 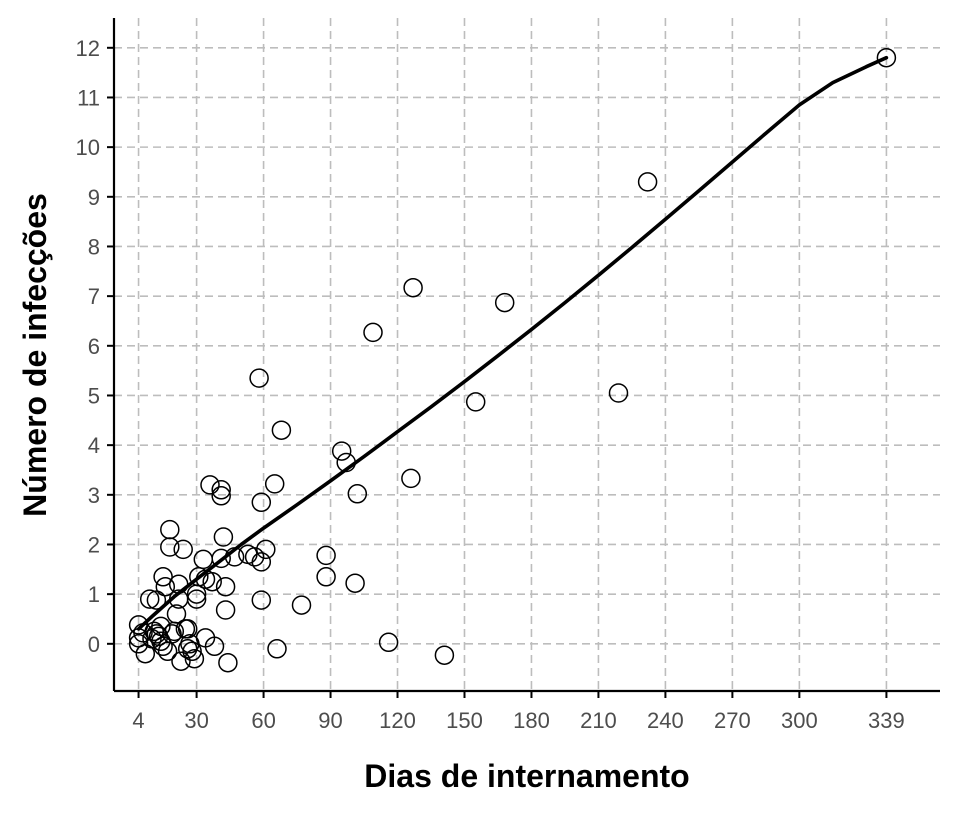 I want to click on y-tick-label-12: 12, so click(x=88, y=48).